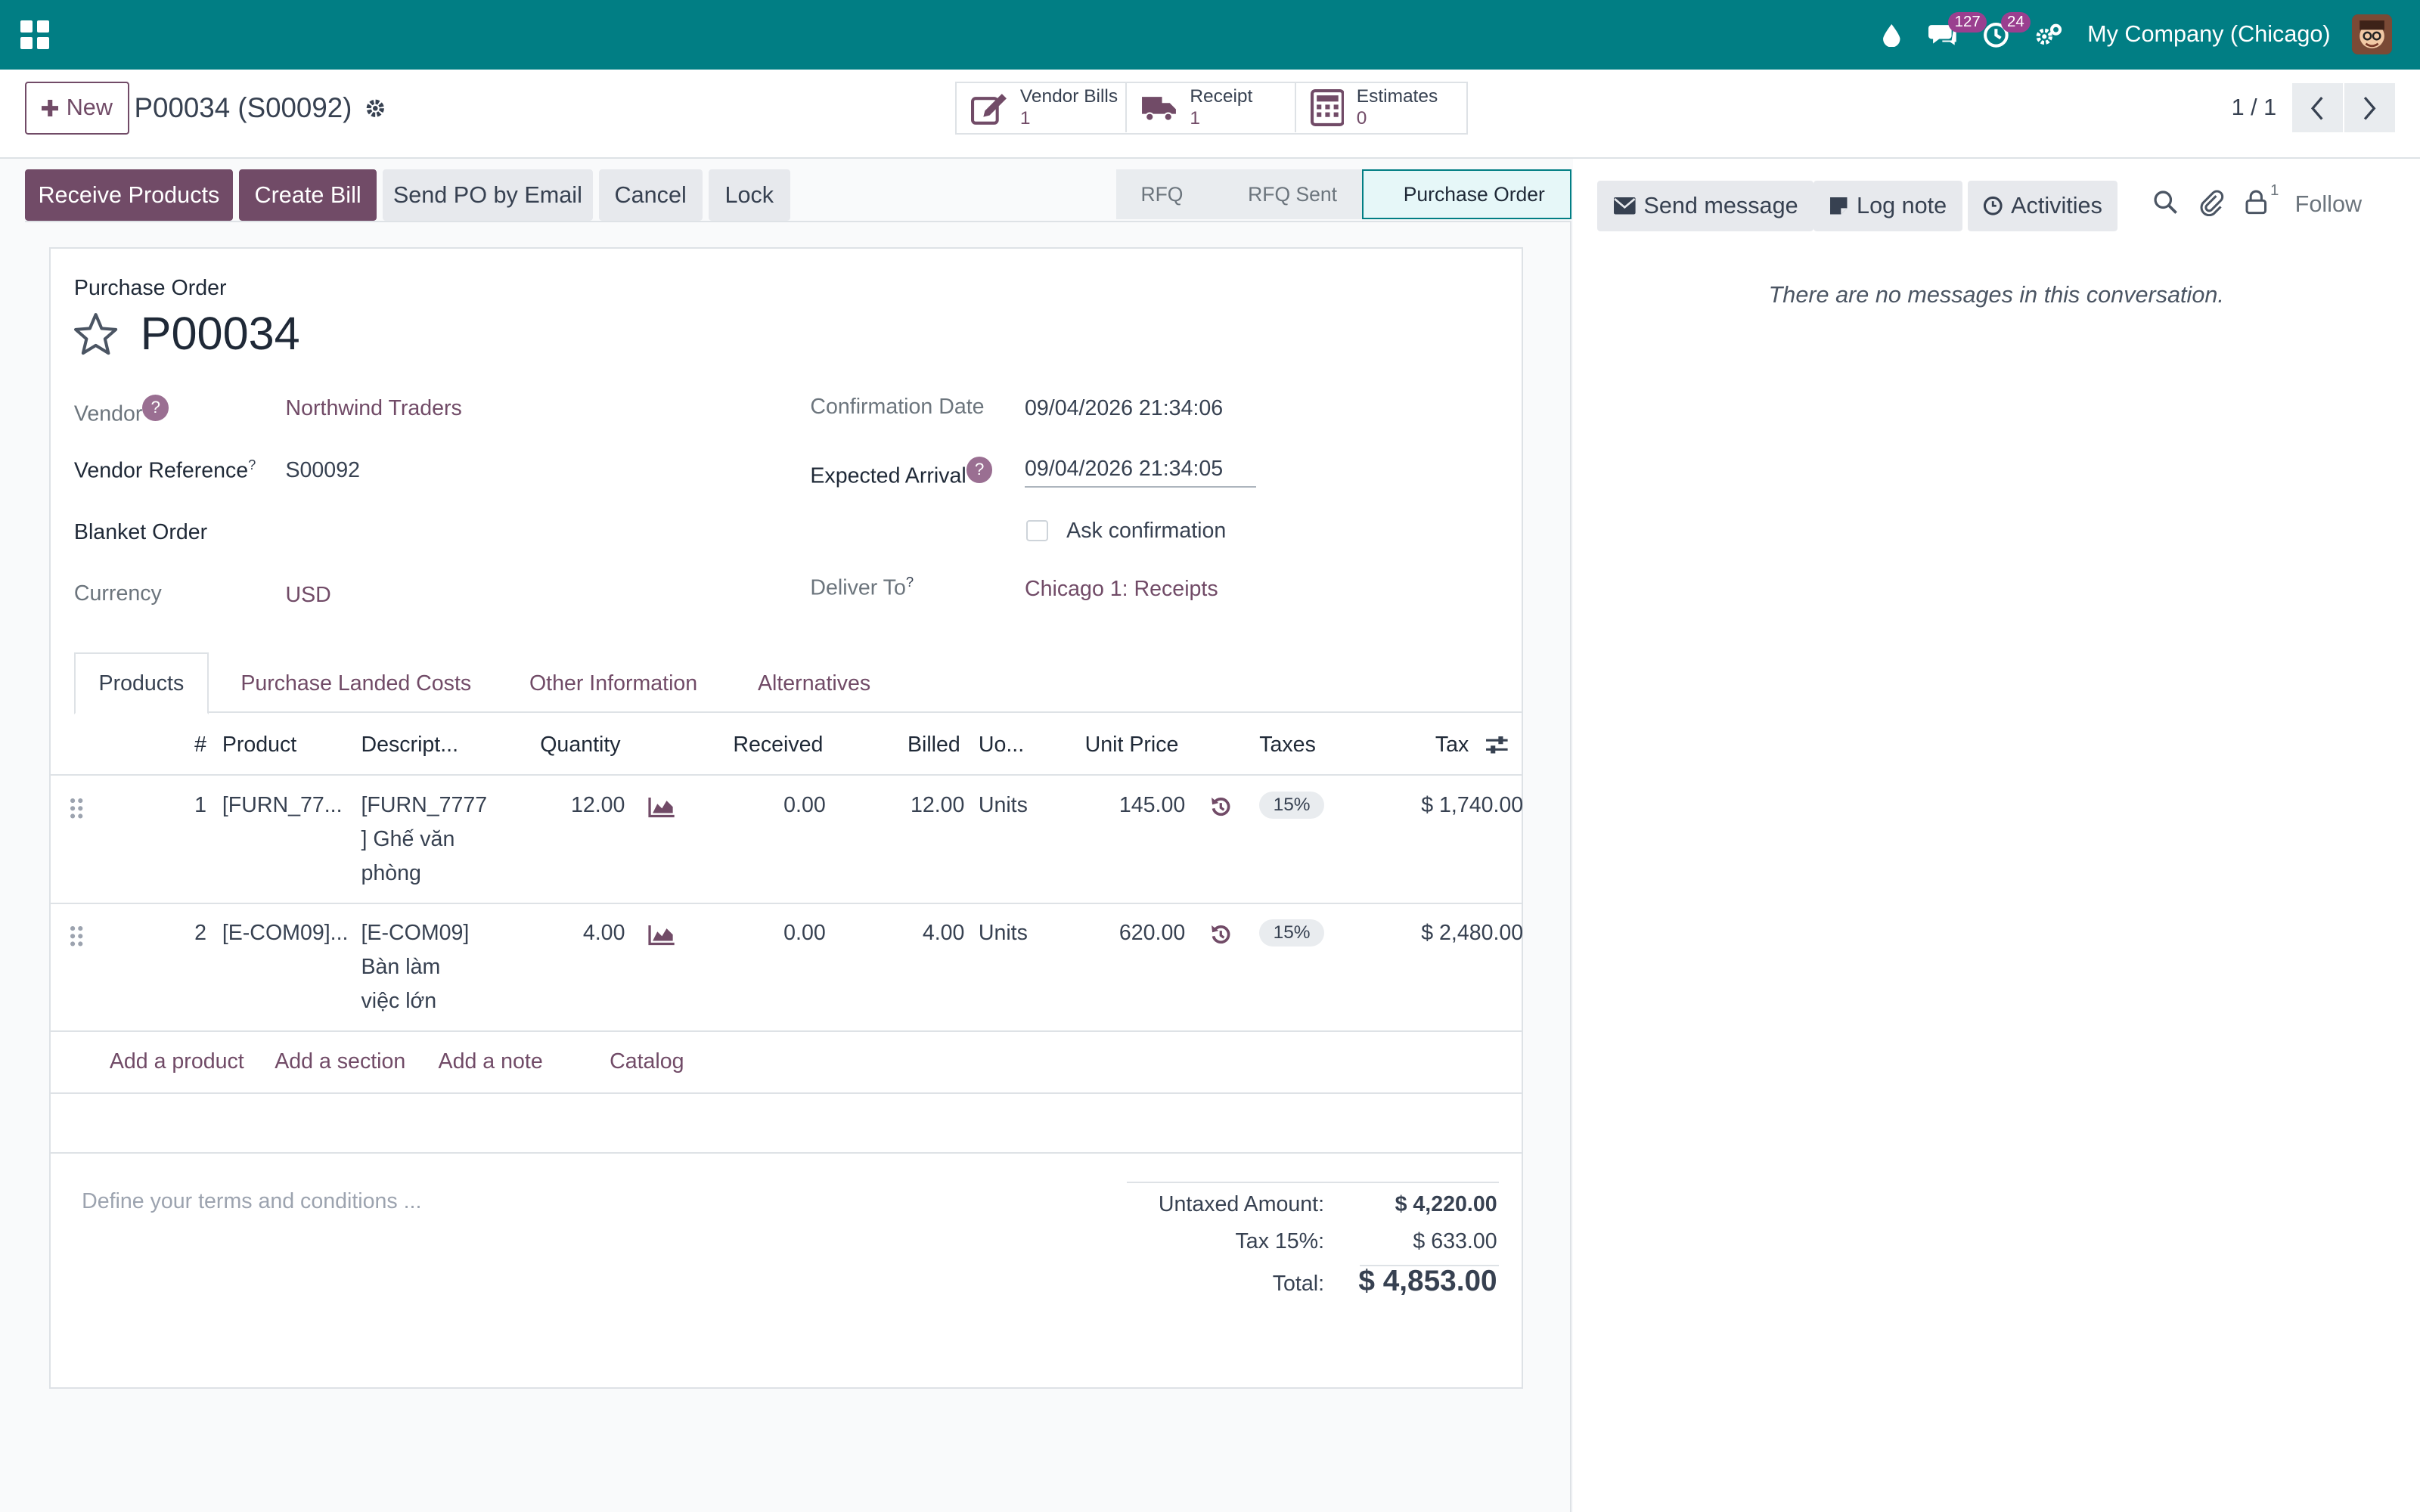 The width and height of the screenshot is (2420, 1512). I want to click on status-stages: RFQ RFQ Sent Purchase Order, so click(1343, 194).